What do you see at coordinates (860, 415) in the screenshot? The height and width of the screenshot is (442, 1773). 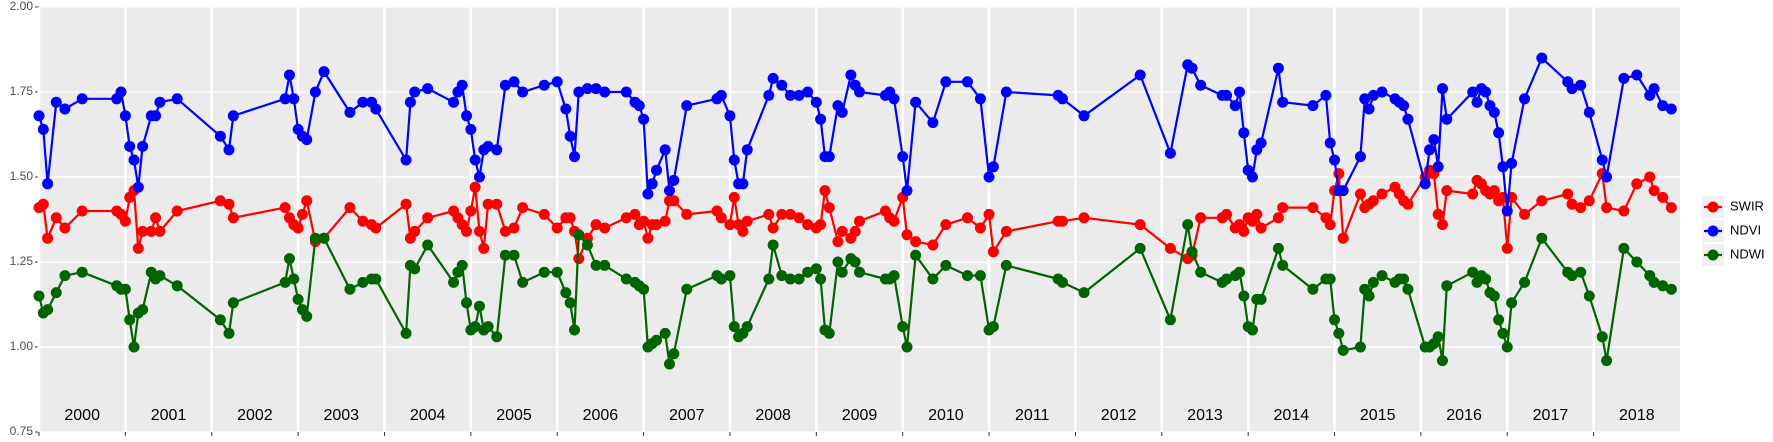 I see `x-tick-label: 2009` at bounding box center [860, 415].